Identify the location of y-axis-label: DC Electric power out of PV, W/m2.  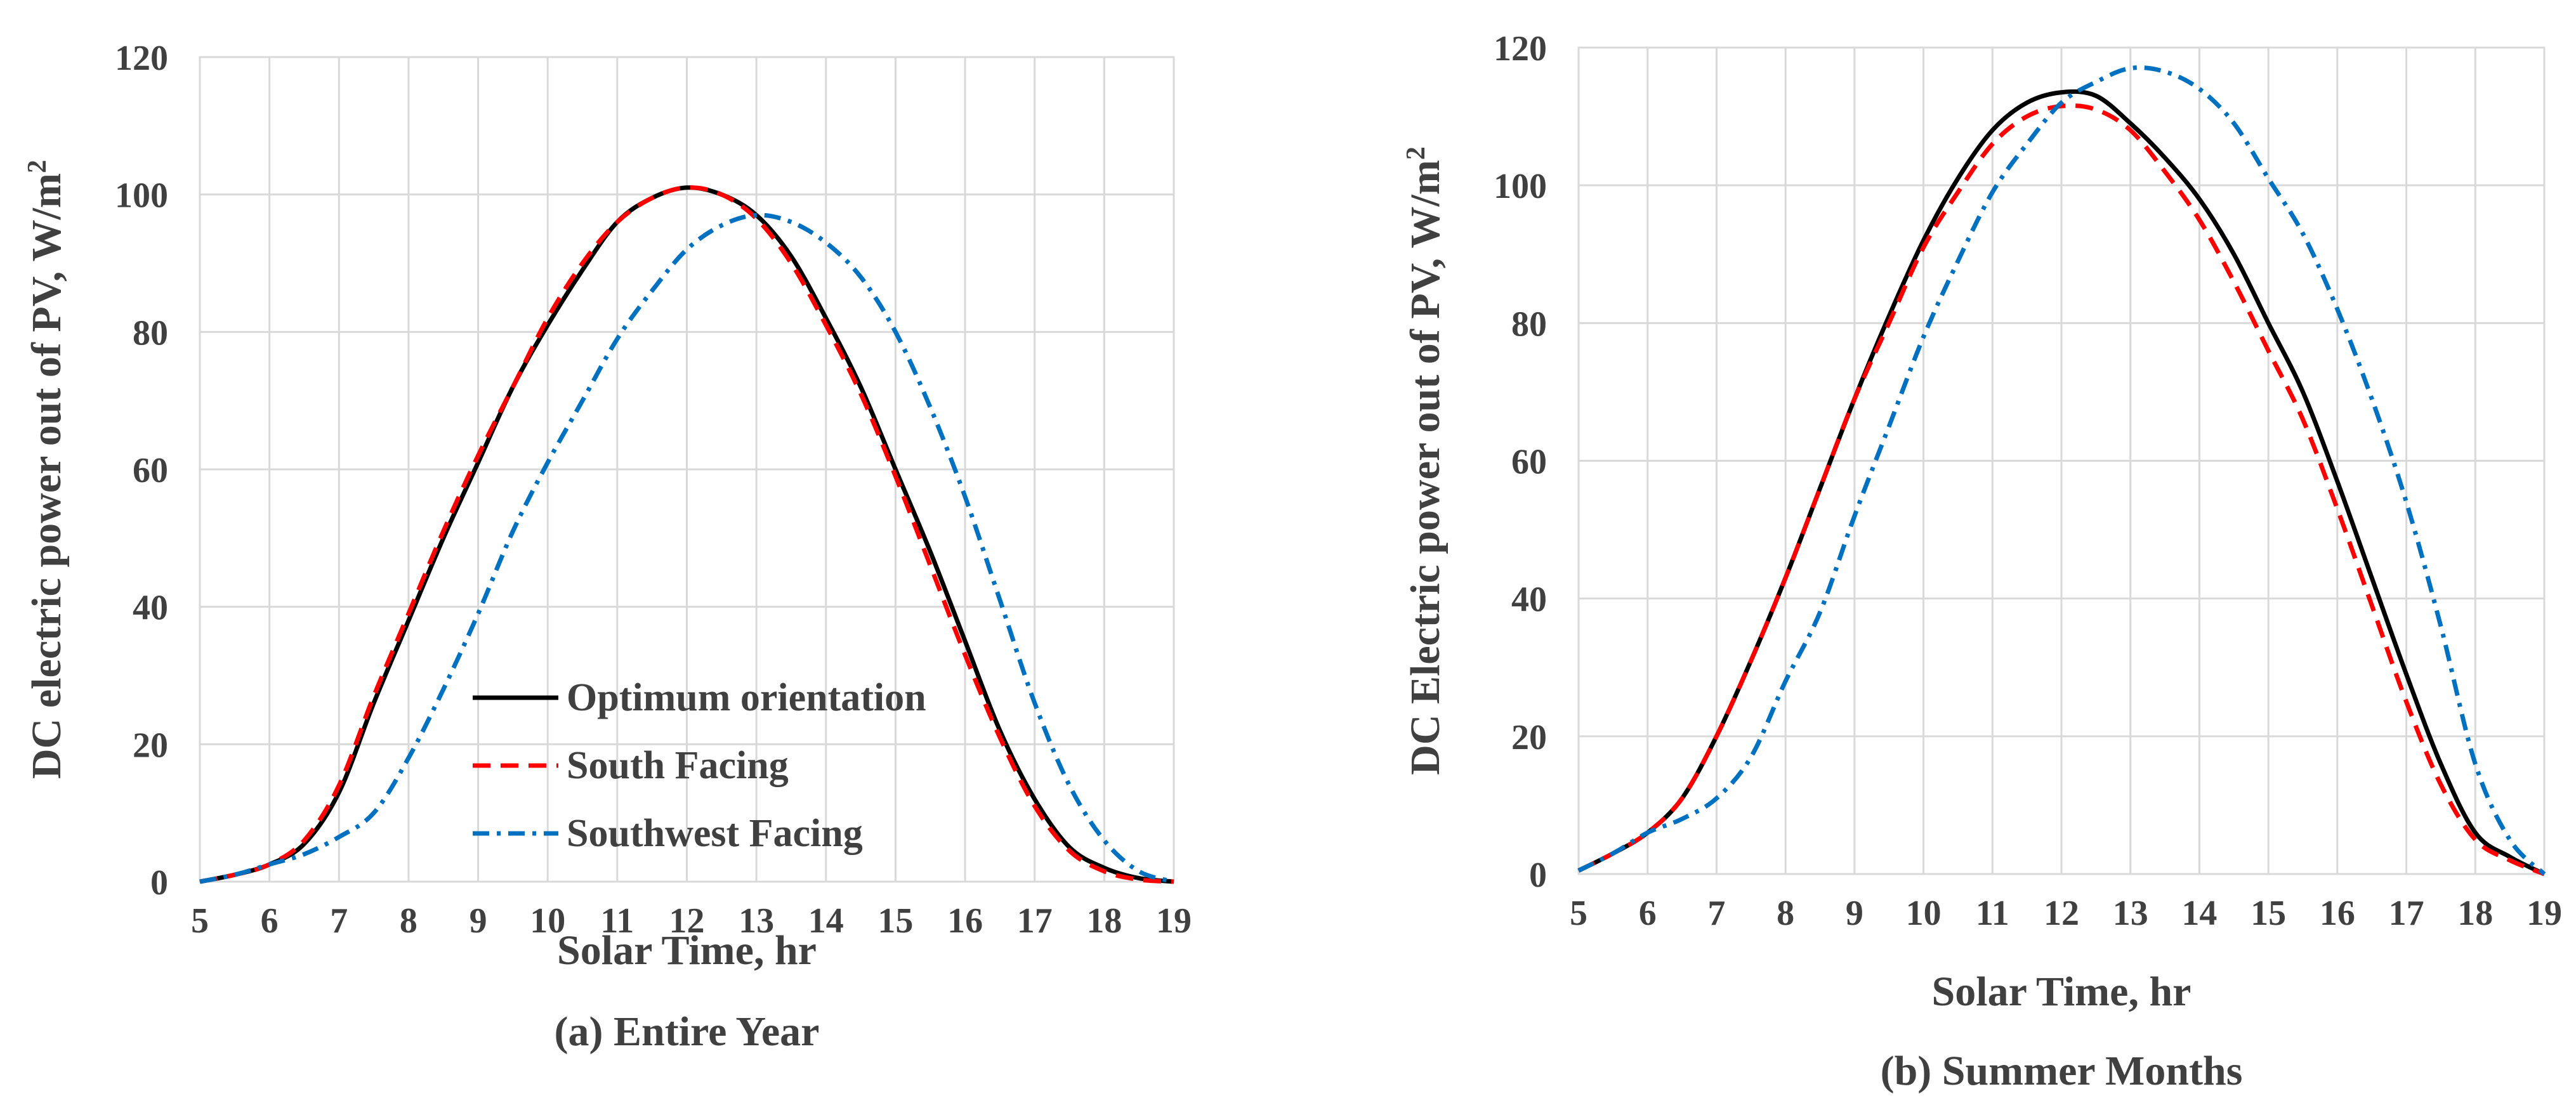
(1425, 461).